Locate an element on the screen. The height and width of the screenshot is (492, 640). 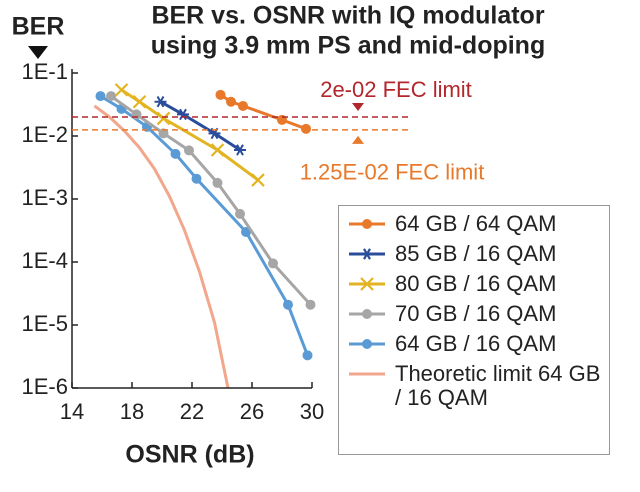
legend-entry: Theoretic limit 64 GB / 16 QAM is located at coordinates (474, 386).